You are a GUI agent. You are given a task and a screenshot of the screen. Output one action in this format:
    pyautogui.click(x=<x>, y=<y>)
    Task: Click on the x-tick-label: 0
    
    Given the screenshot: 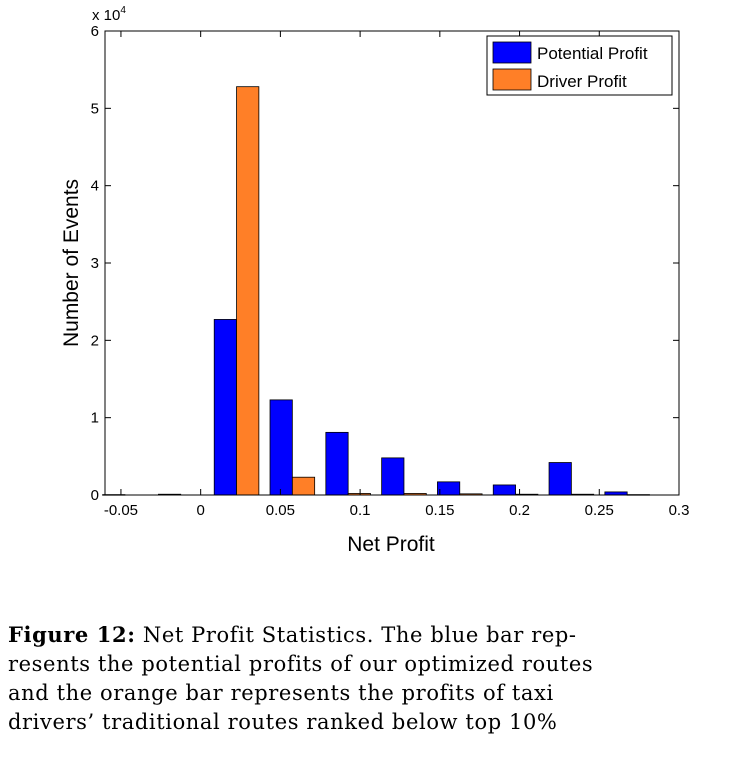 What is the action you would take?
    pyautogui.click(x=200, y=510)
    